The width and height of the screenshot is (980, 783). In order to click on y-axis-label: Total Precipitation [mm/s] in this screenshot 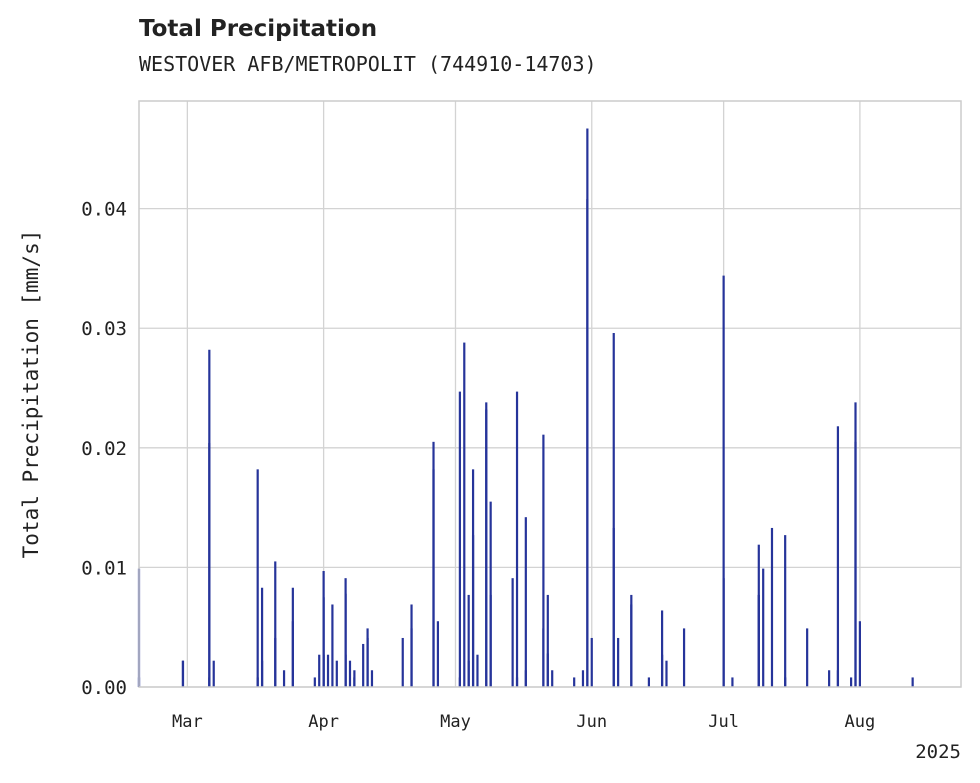, I will do `click(31, 394)`.